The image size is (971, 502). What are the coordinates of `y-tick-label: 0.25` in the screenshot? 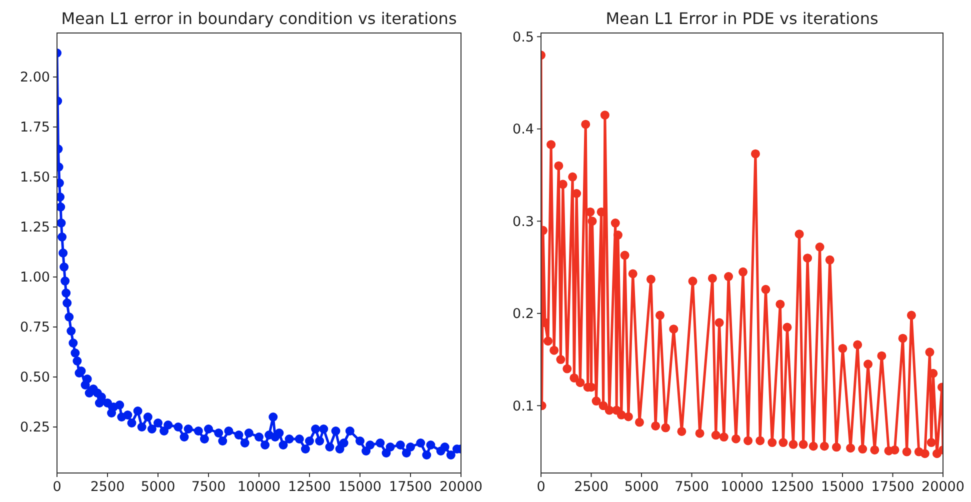 It's located at (35, 428).